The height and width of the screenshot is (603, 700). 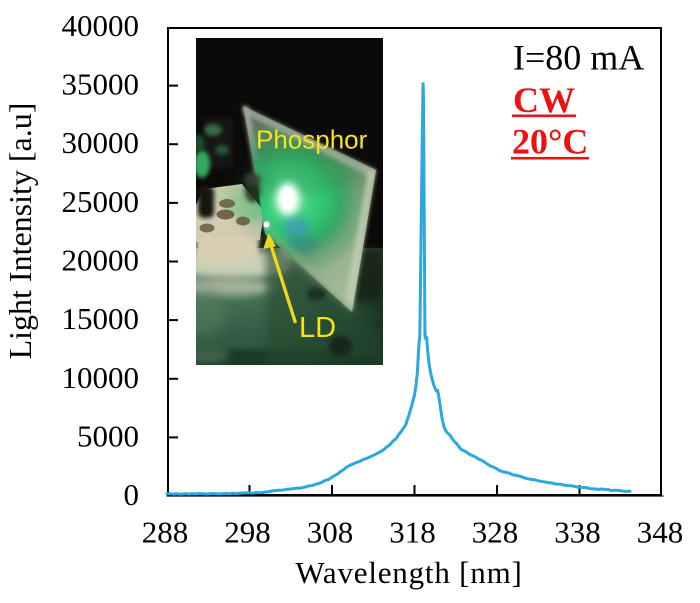 What do you see at coordinates (101, 201) in the screenshot?
I see `svg-text: 25000` at bounding box center [101, 201].